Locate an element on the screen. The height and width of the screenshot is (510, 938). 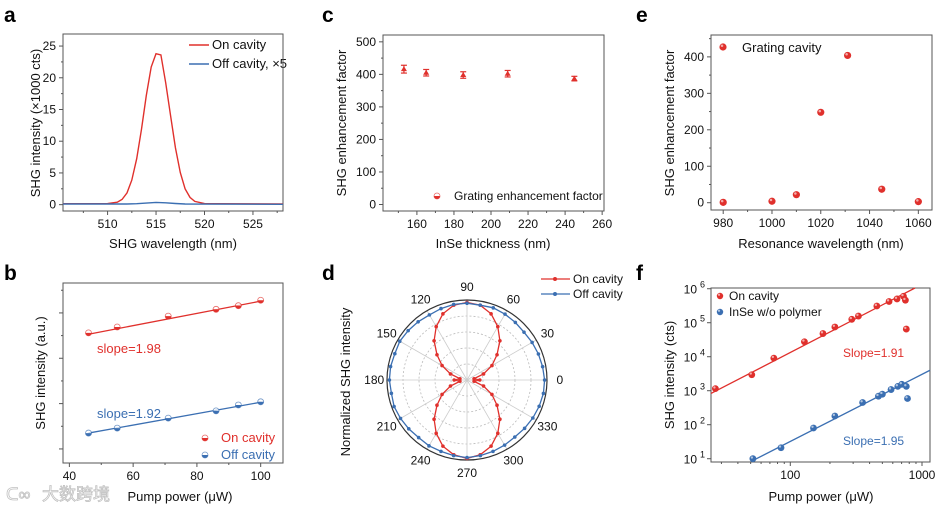
d-angle-label: 30 is located at coordinates (548, 334).